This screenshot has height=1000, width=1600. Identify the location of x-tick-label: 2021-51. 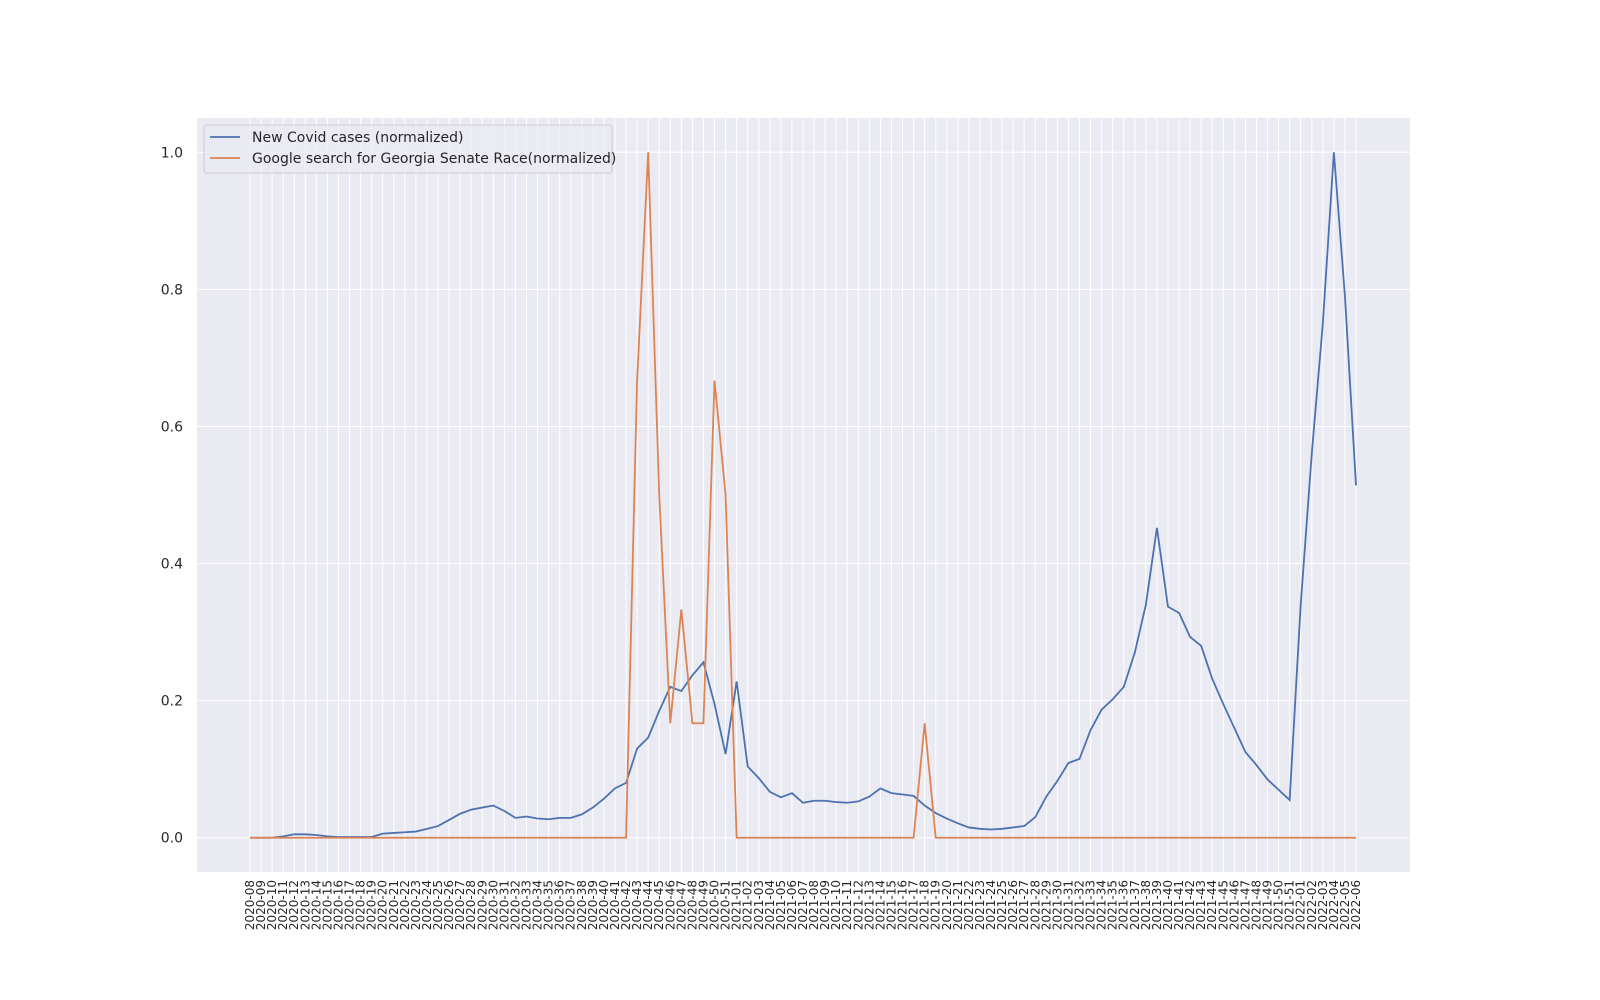
(1290, 905).